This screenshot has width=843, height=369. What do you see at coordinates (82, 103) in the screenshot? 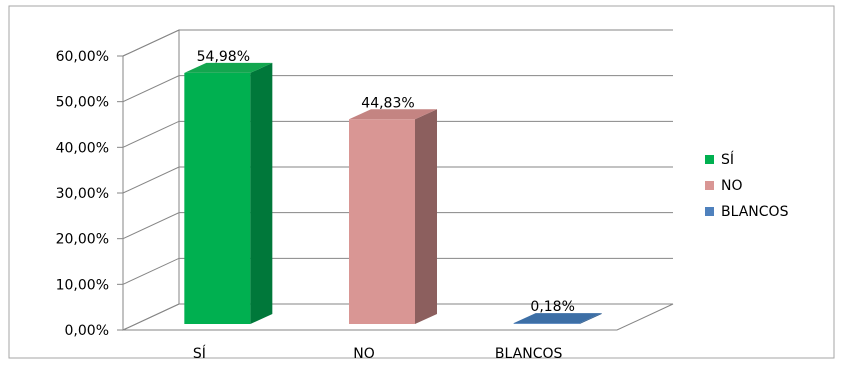
I see `y-tick-label: 50,00%` at bounding box center [82, 103].